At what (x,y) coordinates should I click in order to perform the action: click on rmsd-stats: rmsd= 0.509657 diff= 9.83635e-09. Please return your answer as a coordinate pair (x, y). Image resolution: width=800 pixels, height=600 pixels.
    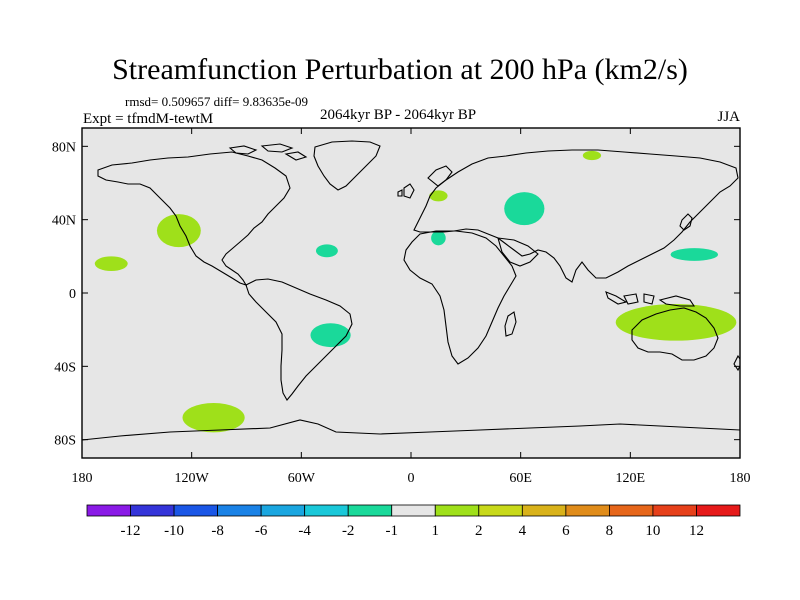
    Looking at the image, I should click on (217, 101).